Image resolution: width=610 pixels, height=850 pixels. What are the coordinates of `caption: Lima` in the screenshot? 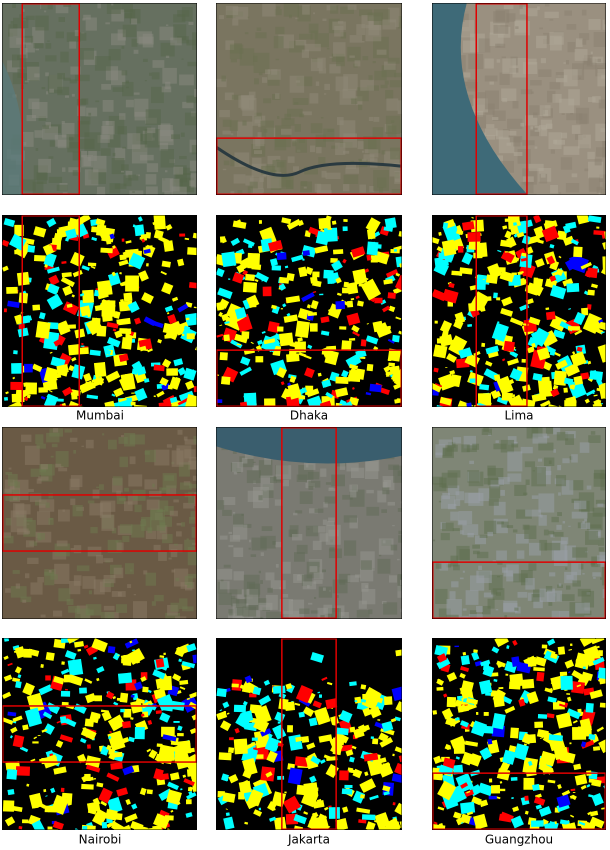 It's located at (518, 416).